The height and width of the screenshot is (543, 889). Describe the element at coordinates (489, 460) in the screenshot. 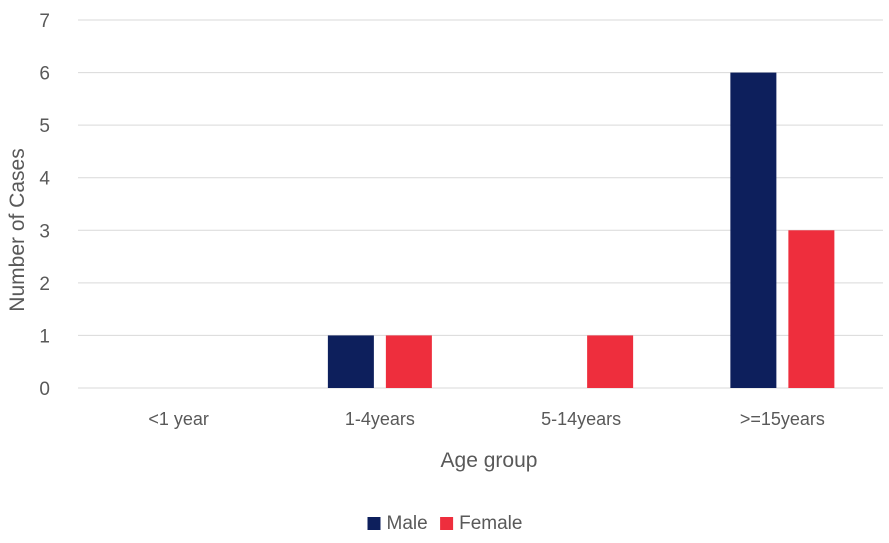

I see `x-axis-title: Age group` at that location.